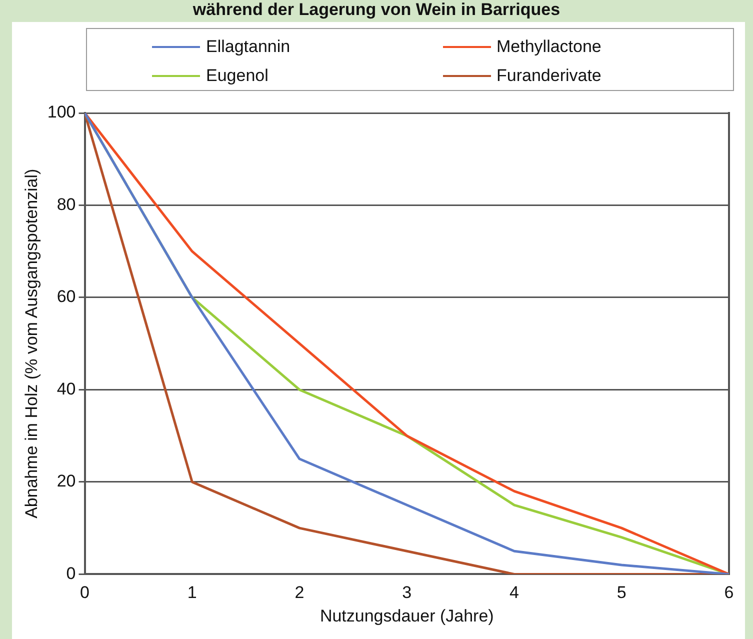 The height and width of the screenshot is (639, 753). Describe the element at coordinates (71, 573) in the screenshot. I see `y-tick-label: 0` at that location.